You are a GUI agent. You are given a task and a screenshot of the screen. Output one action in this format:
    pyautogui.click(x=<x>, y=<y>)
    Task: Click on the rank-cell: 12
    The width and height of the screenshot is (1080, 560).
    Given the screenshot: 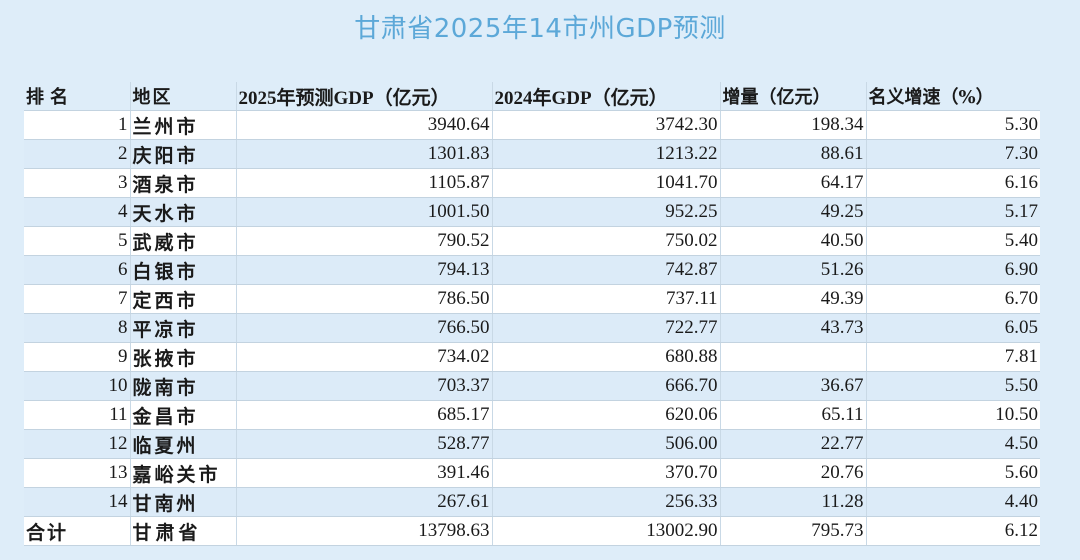 What is the action you would take?
    pyautogui.click(x=77, y=444)
    